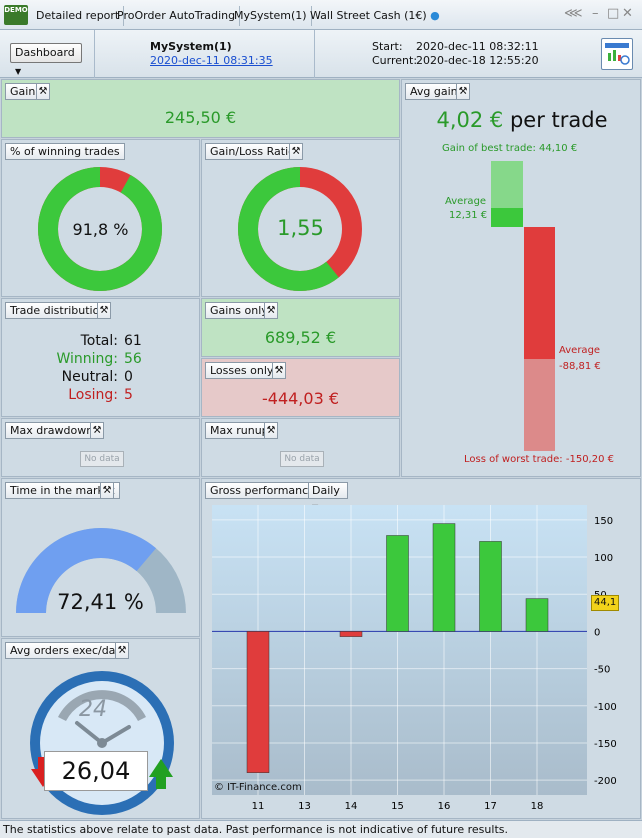 This screenshot has height=838, width=642. Describe the element at coordinates (605, 707) in the screenshot. I see `y-tick-label: -100` at that location.